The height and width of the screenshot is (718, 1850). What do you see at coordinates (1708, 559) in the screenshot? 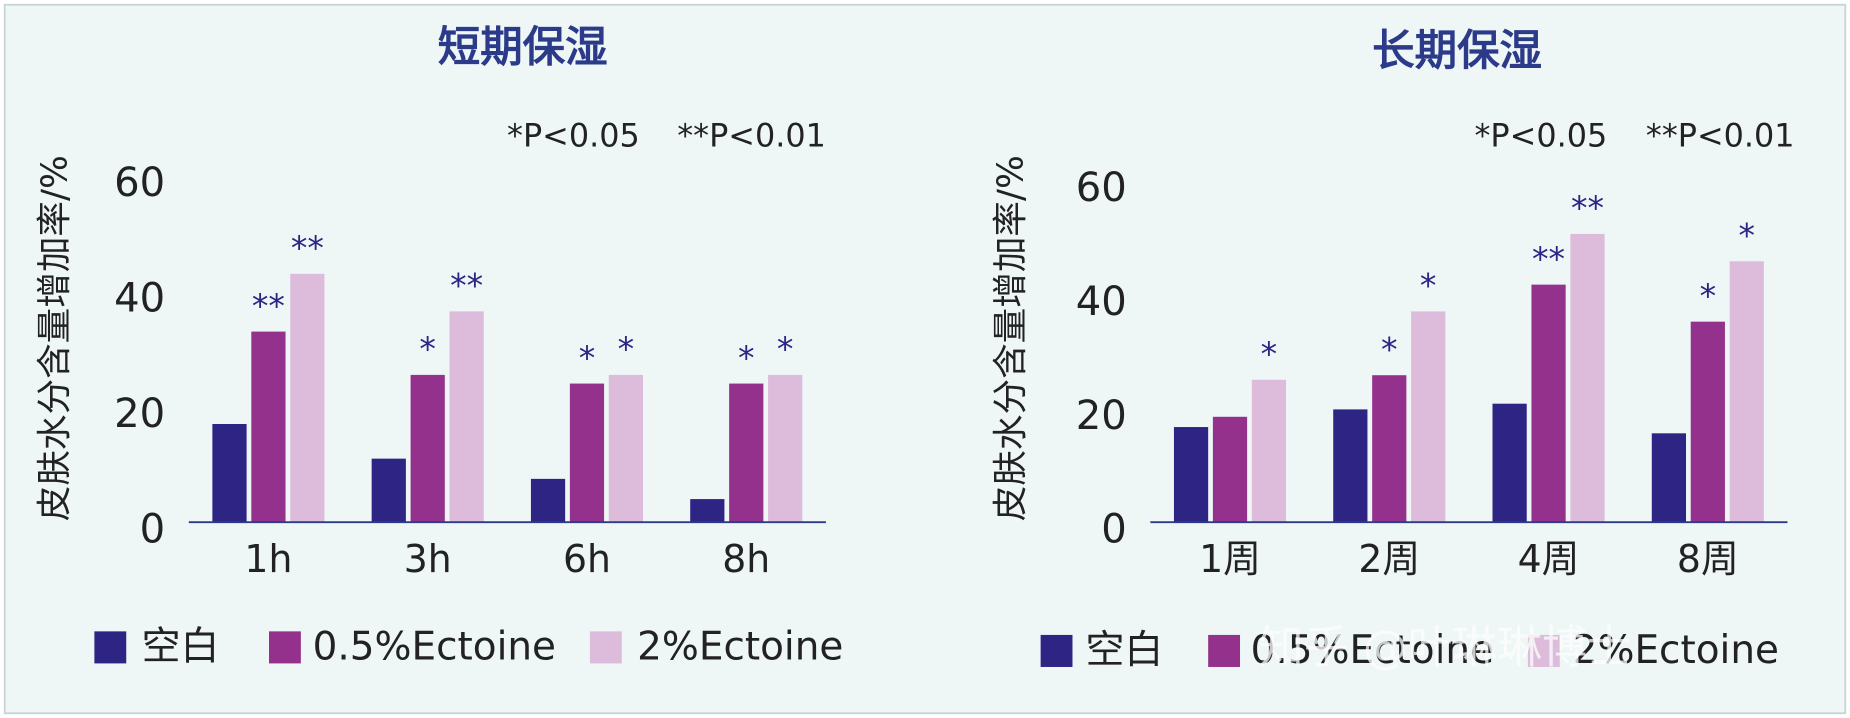
I see `x-tick-label: 8周` at bounding box center [1708, 559].